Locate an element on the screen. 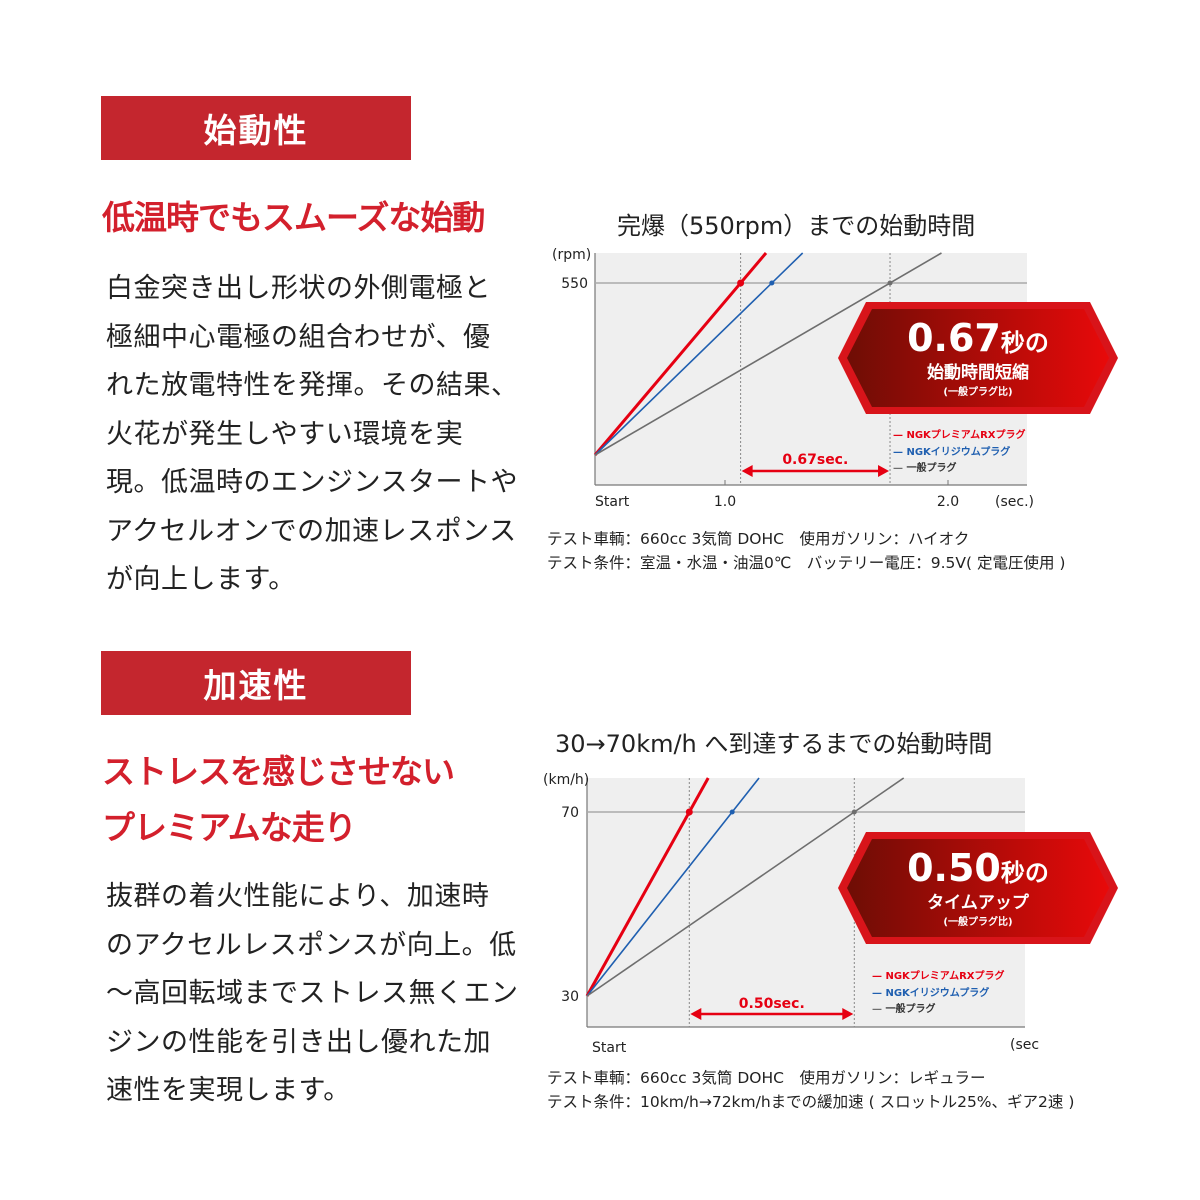 This screenshot has height=1200, width=1200. test-vehicle-note: テスト車輌：660cc 3気筒 DOHC 使用ガソリン：レギュラー is located at coordinates (766, 1078).